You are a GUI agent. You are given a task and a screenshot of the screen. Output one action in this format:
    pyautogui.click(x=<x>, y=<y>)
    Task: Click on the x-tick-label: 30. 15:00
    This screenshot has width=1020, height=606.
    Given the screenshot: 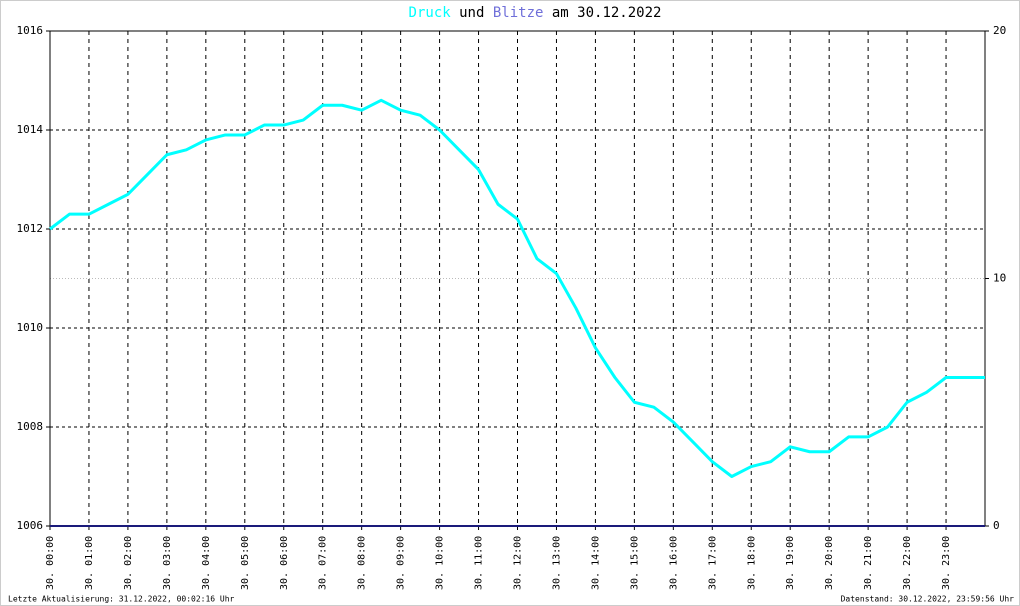 What is the action you would take?
    pyautogui.click(x=634, y=563)
    